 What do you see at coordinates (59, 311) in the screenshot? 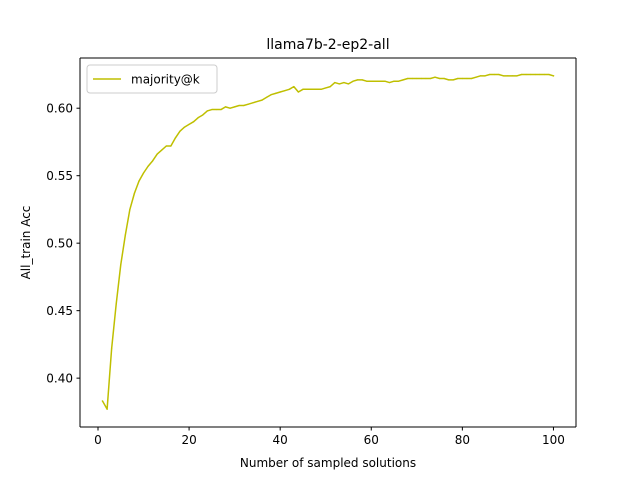
I see `y-tick-label: 0.45` at bounding box center [59, 311].